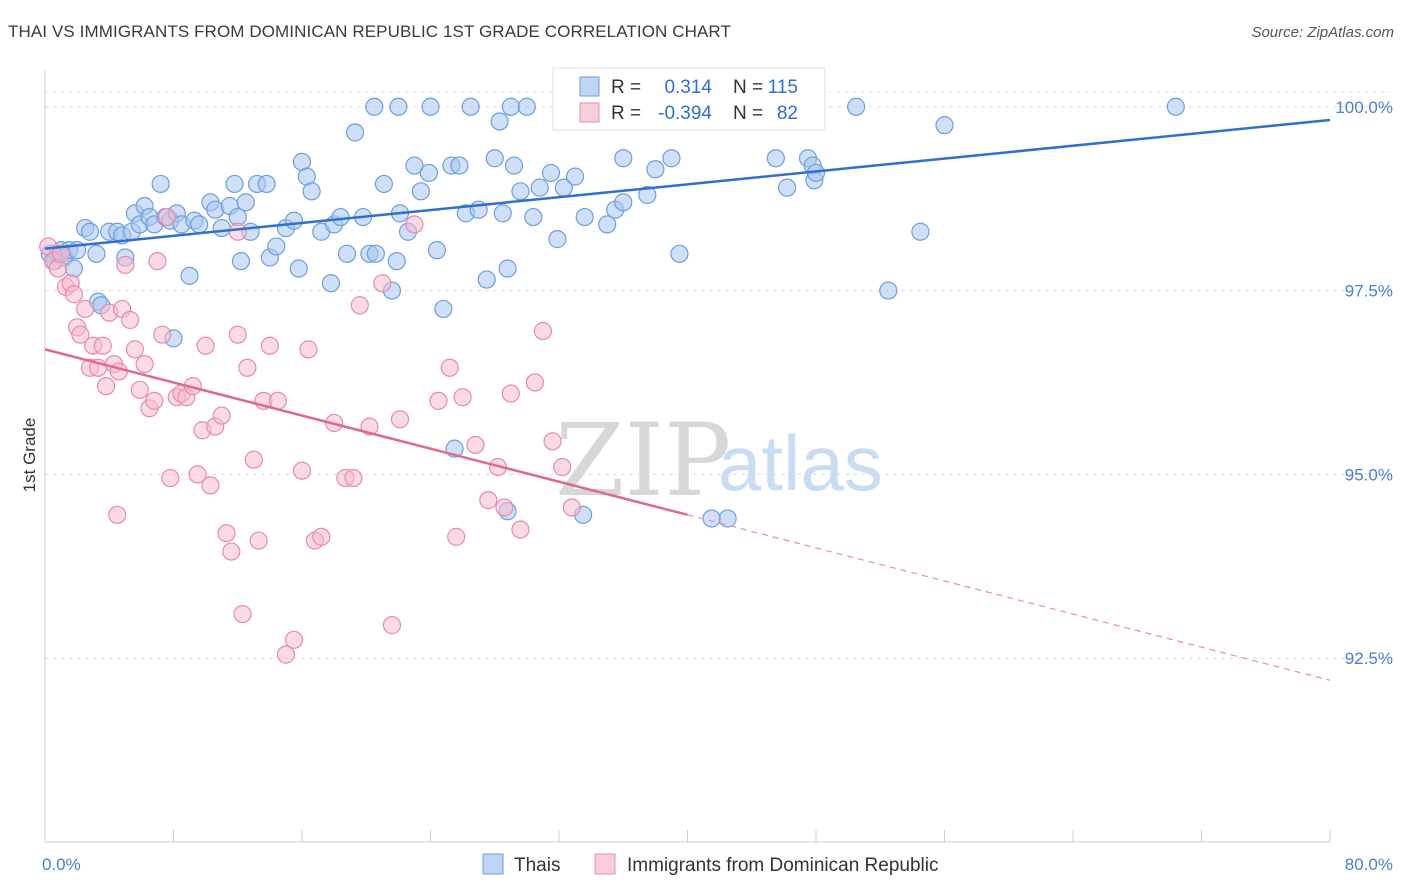 Image resolution: width=1406 pixels, height=892 pixels. I want to click on watermark-zip: ZIP, so click(643, 460).